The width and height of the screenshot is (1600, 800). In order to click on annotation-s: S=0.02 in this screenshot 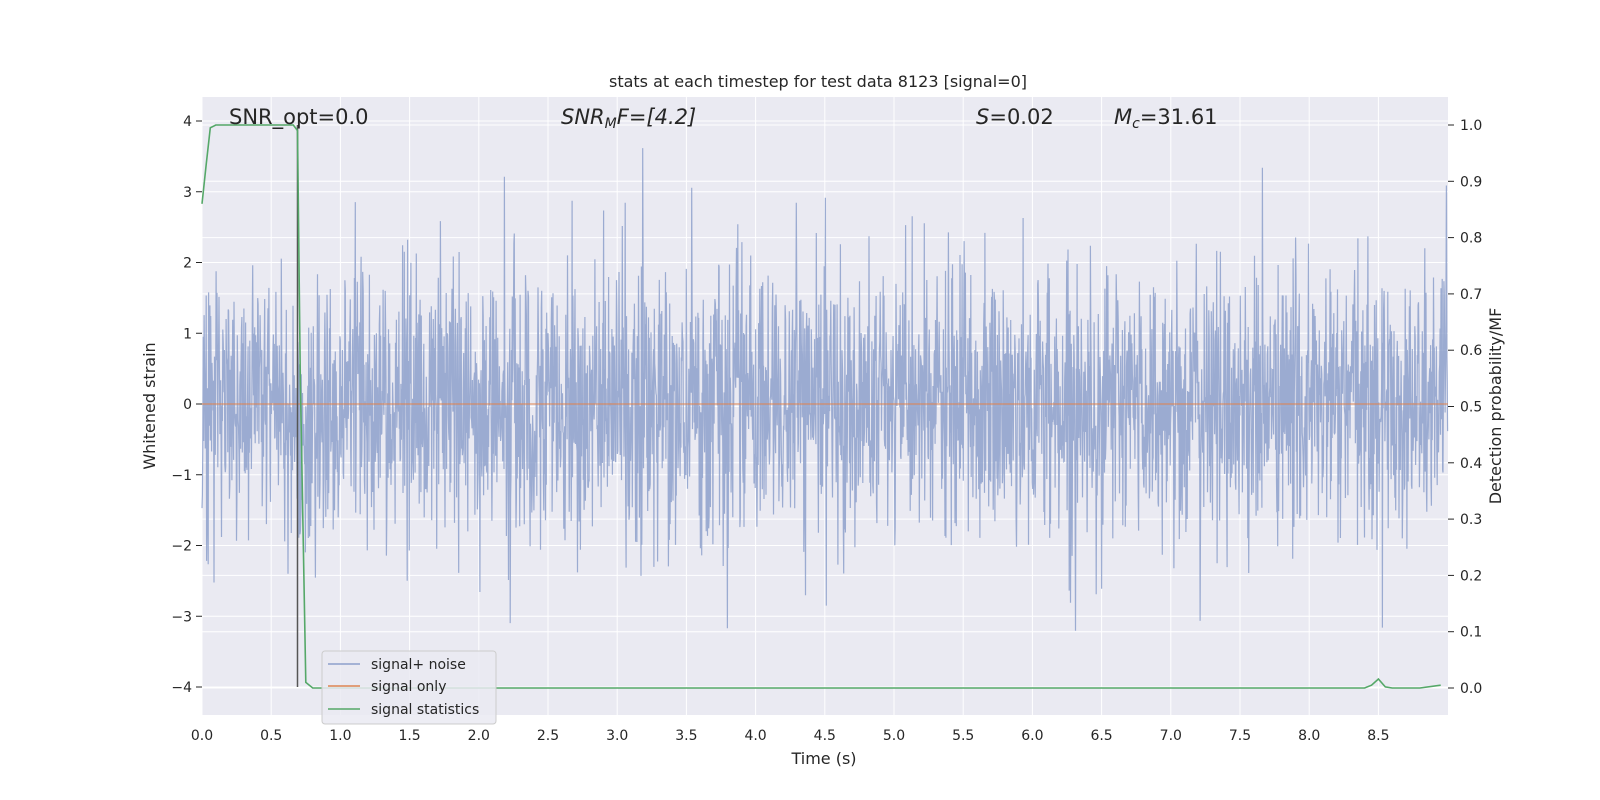, I will do `click(1015, 117)`.